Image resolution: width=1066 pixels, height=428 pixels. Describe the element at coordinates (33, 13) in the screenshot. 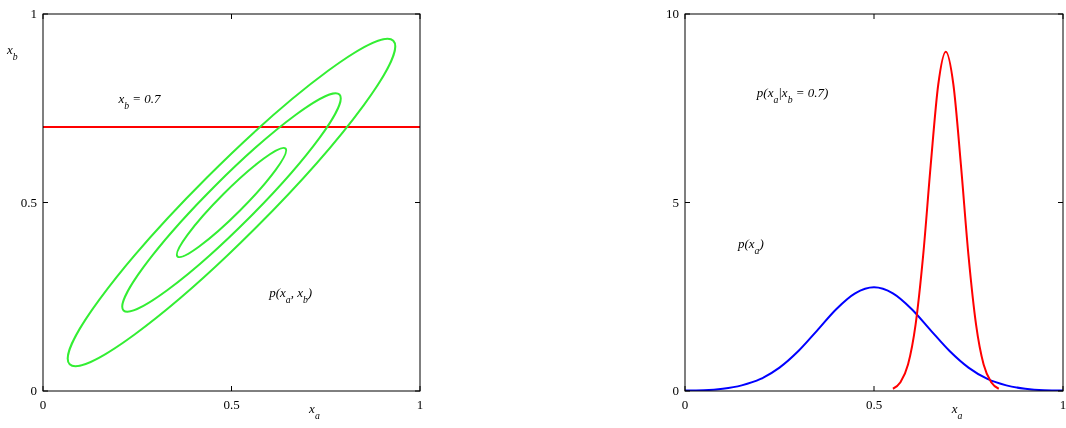

I see `y-tick-label: 1` at that location.